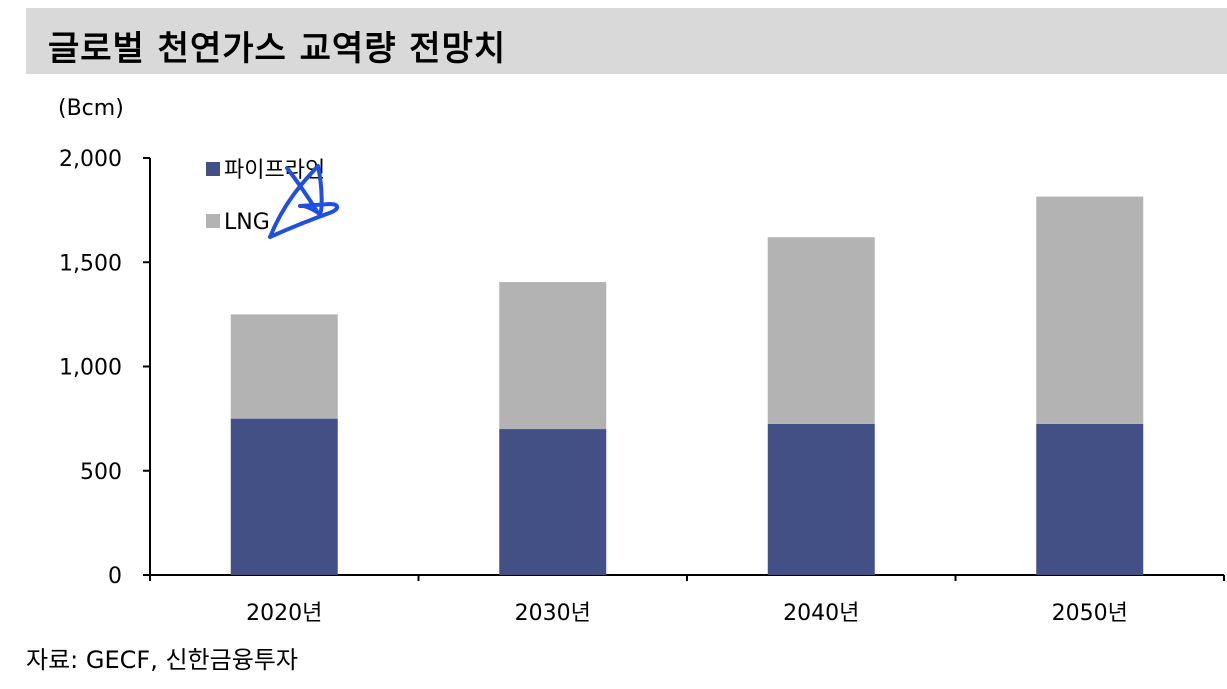  Describe the element at coordinates (626, 41) in the screenshot. I see `title-bar: 글로벌 천연가스 교역량 전망치` at that location.